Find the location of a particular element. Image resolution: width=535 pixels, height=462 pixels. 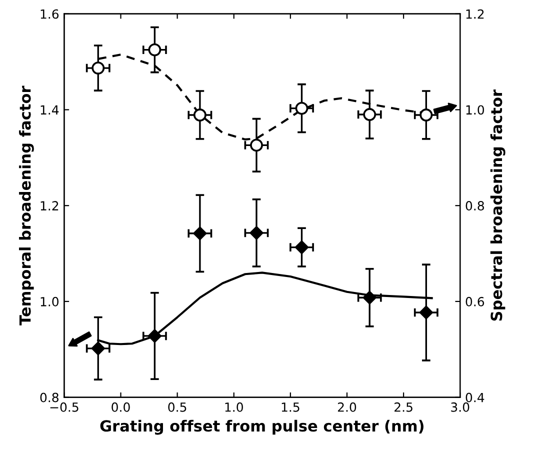

x-tick-label: 1.0 is located at coordinates (234, 407).